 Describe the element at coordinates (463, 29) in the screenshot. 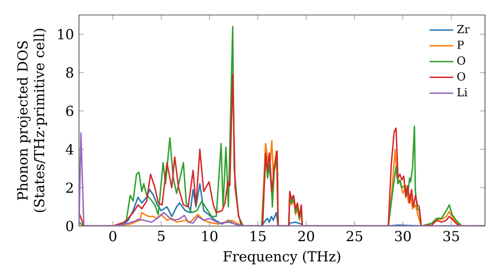

I see `legend-label: Zr` at that location.